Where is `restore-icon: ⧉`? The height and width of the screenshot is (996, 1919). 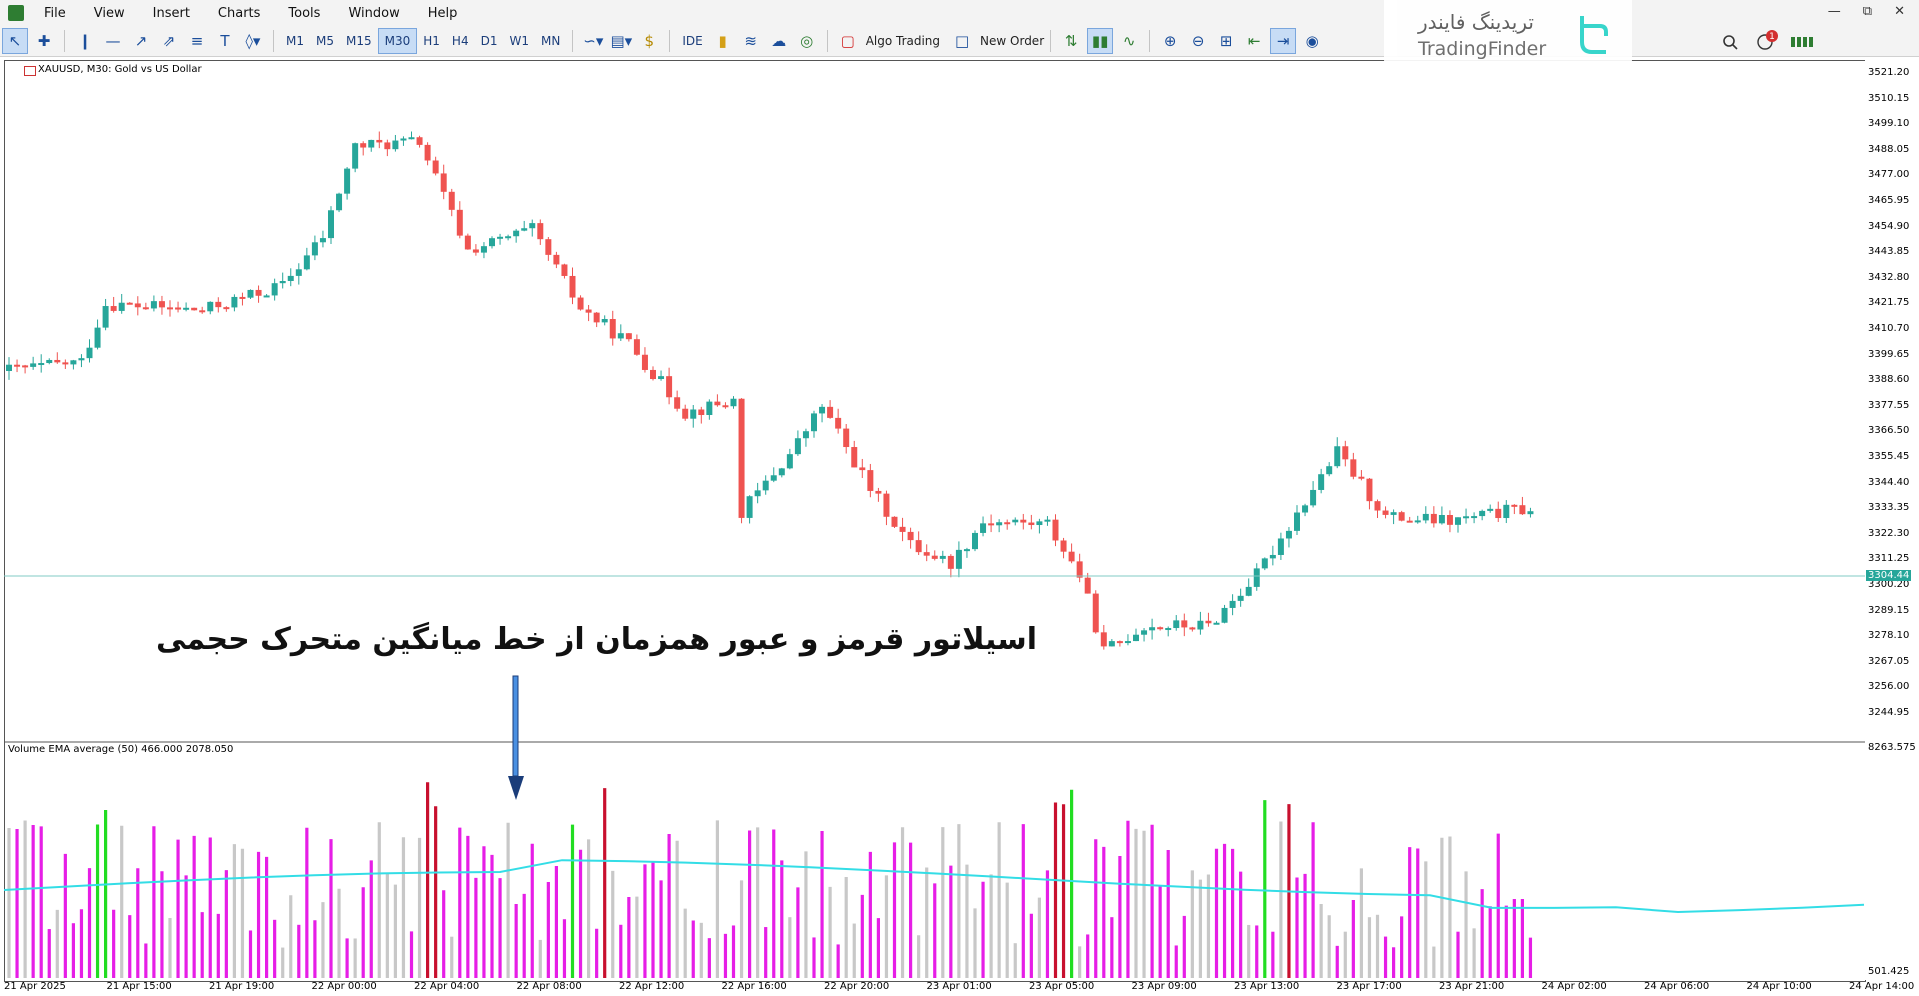 restore-icon: ⧉ is located at coordinates (1867, 11).